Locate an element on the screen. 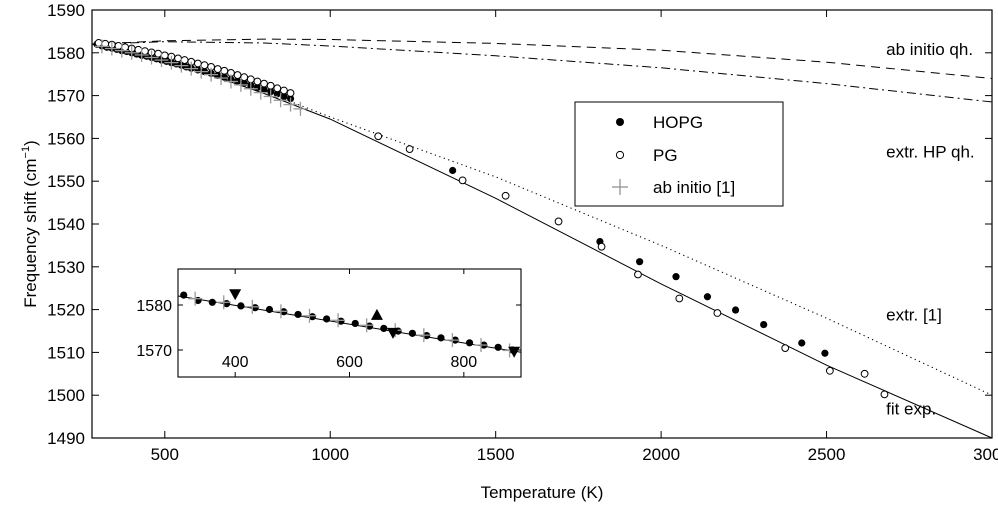 The height and width of the screenshot is (506, 998). inset-x-tick-label: 600 is located at coordinates (349, 362).